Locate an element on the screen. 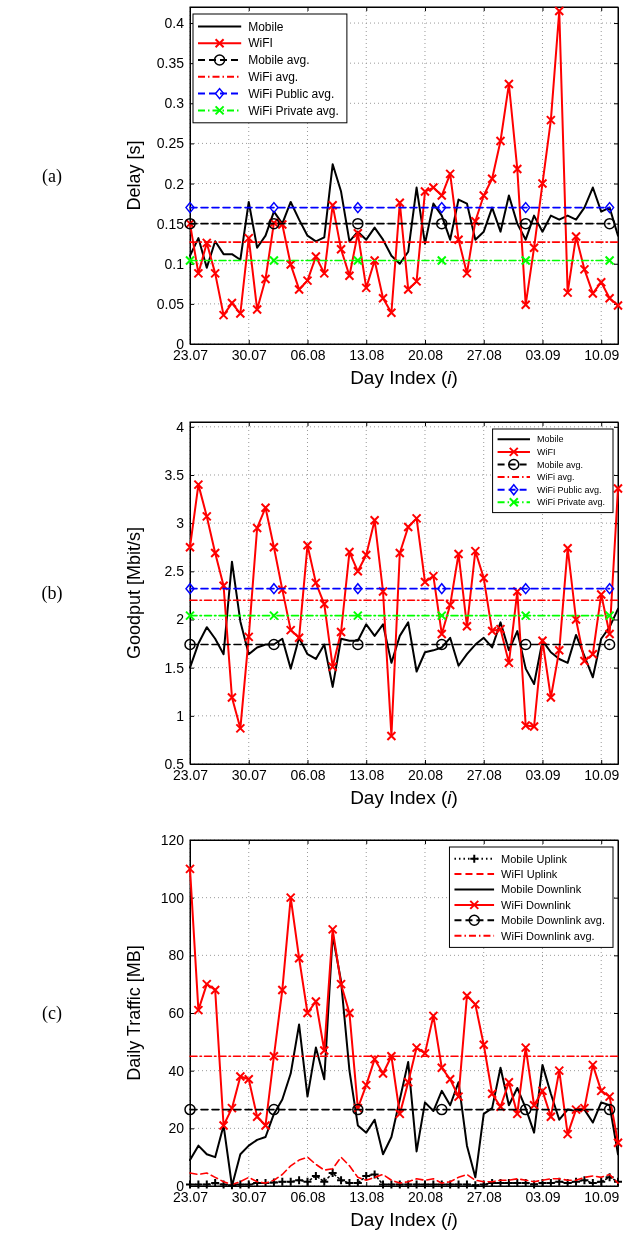 This screenshot has height=1234, width=623. y-tick-label: 0.2 is located at coordinates (174, 183).